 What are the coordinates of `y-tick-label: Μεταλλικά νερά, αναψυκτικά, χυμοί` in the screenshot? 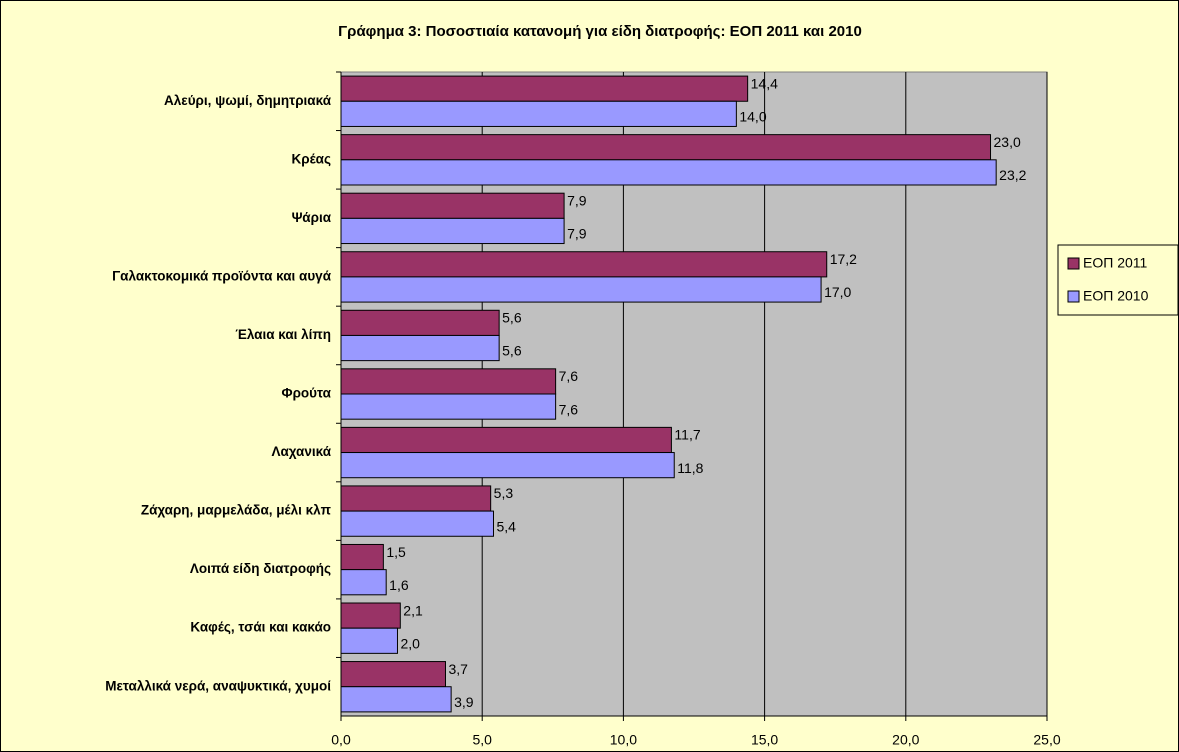 It's located at (218, 685).